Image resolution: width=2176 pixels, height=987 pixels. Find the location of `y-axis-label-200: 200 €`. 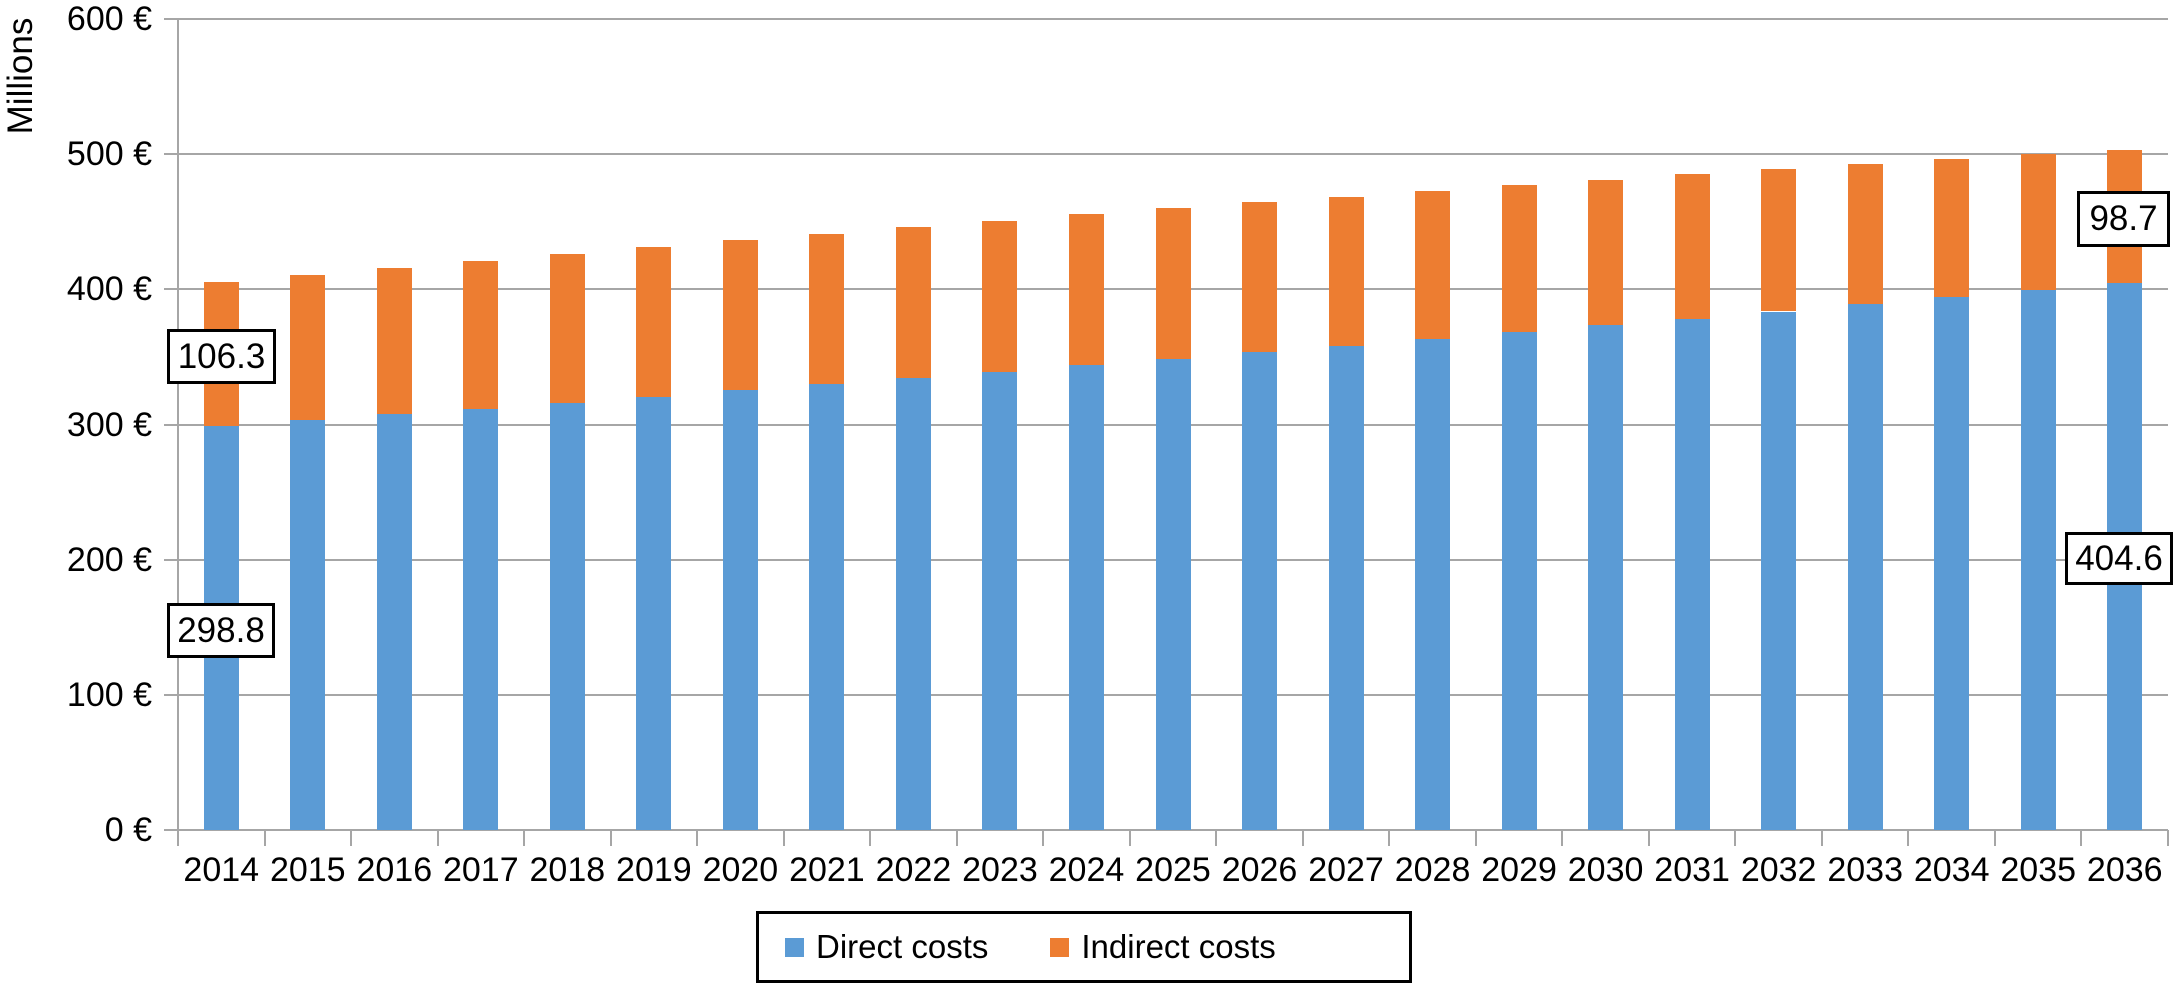

y-axis-label-200: 200 € is located at coordinates (109, 559).